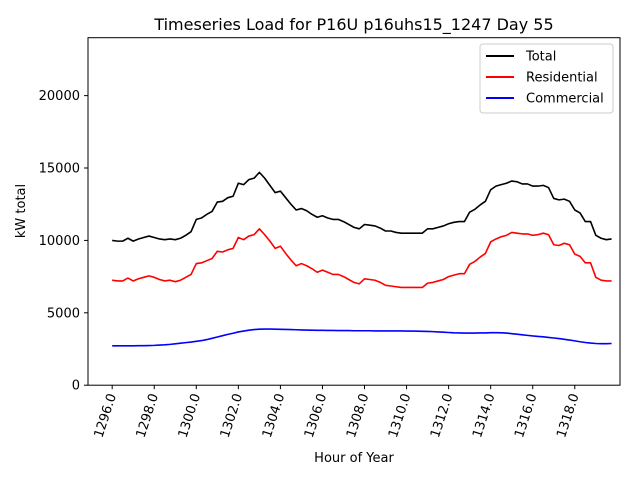 The width and height of the screenshot is (640, 480). Describe the element at coordinates (562, 78) in the screenshot. I see `legend-label-residential: Residential` at that location.